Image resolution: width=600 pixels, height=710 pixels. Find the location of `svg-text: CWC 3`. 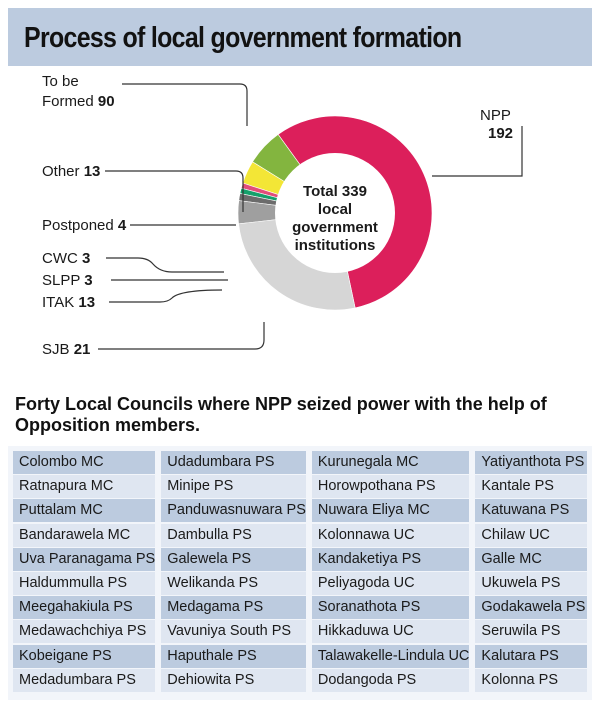

svg-text: CWC 3 is located at coordinates (66, 258).